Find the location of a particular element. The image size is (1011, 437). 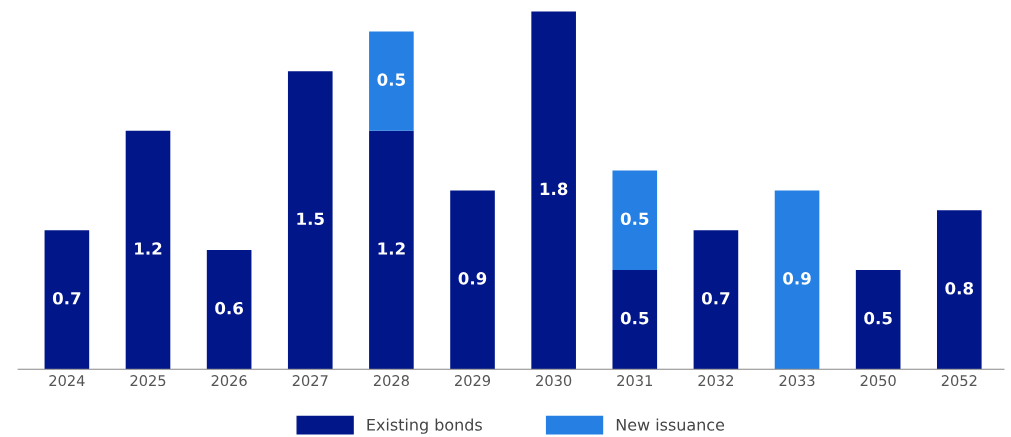

x-tick-label: 2052 is located at coordinates (959, 381).